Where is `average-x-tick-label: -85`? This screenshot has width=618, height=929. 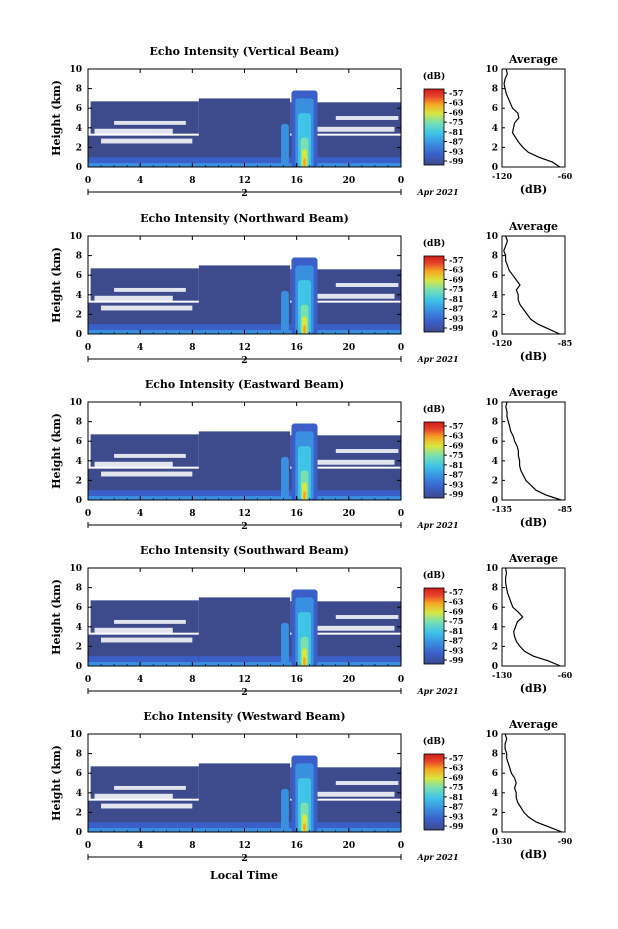
average-x-tick-label: -85 is located at coordinates (565, 343).